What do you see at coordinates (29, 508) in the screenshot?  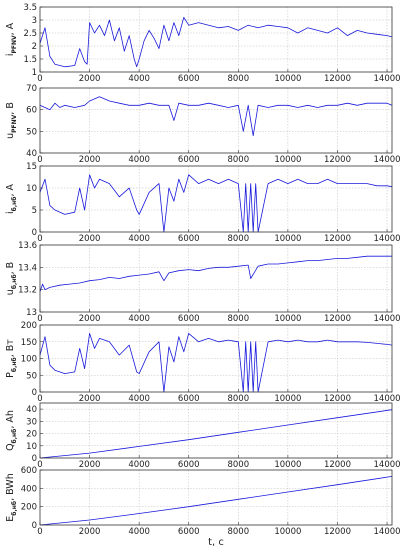 I see `y-tick-label: 200` at bounding box center [29, 508].